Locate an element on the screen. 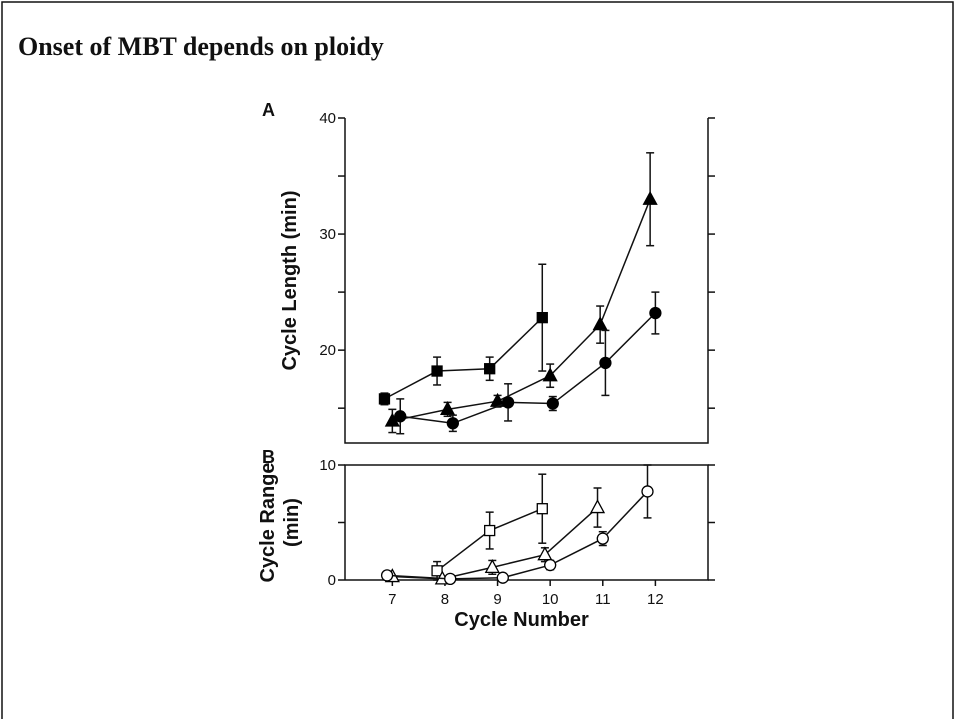  y-axis-label: Cycle Length (min) is located at coordinates (290, 280).